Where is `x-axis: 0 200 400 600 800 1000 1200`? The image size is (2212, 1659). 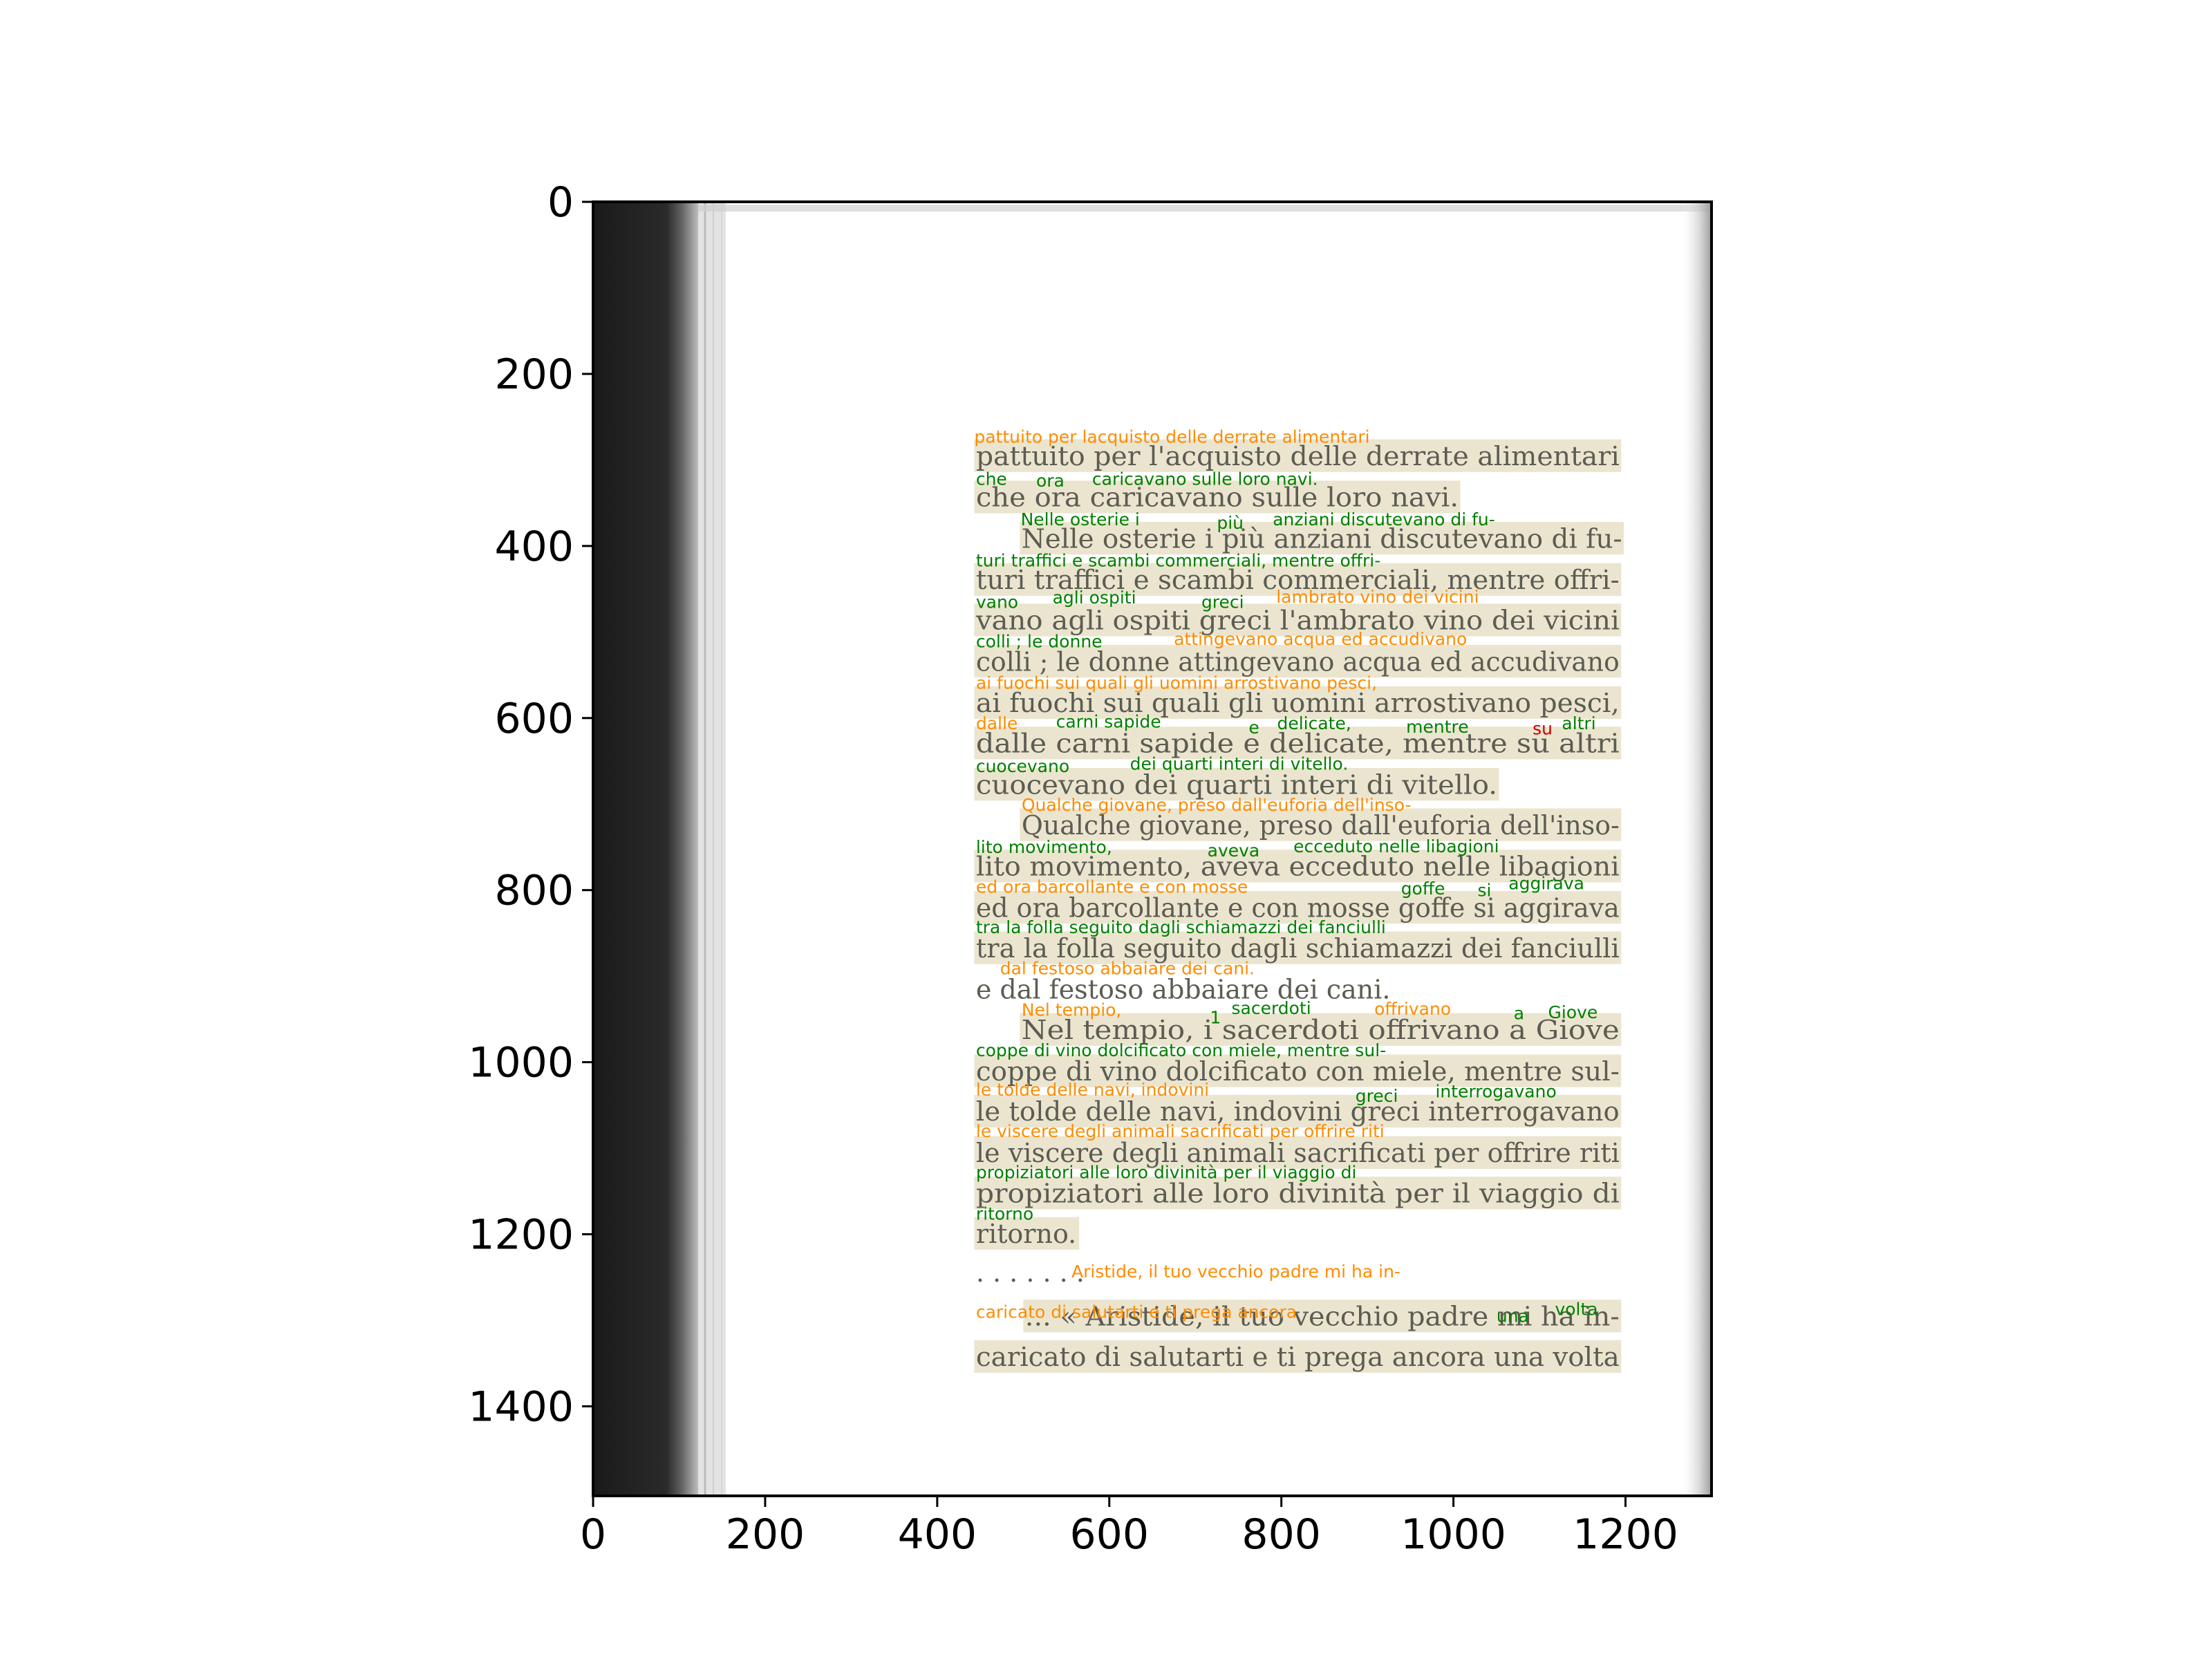
x-axis: 0 200 400 600 800 1000 1200 is located at coordinates (1129, 1527).